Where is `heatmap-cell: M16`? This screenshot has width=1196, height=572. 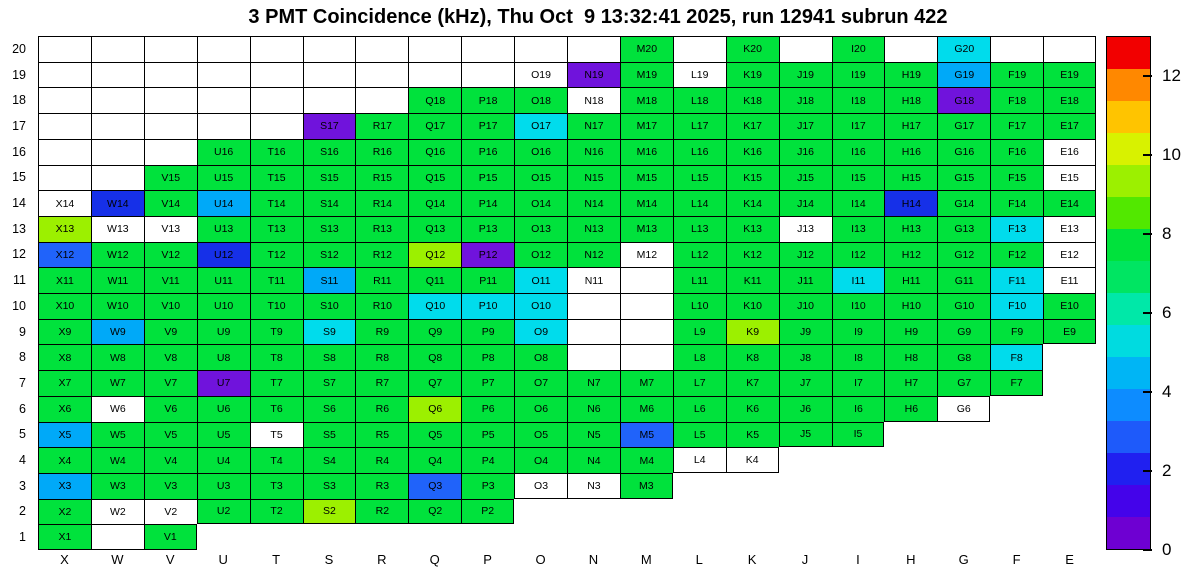 heatmap-cell: M16 is located at coordinates (646, 151).